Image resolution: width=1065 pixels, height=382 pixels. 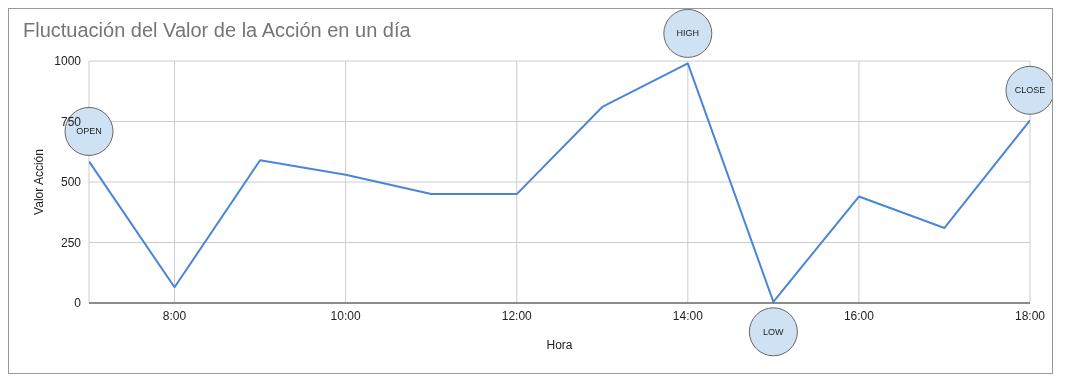 I want to click on y-axis-title: Valor Acción, so click(x=39, y=182).